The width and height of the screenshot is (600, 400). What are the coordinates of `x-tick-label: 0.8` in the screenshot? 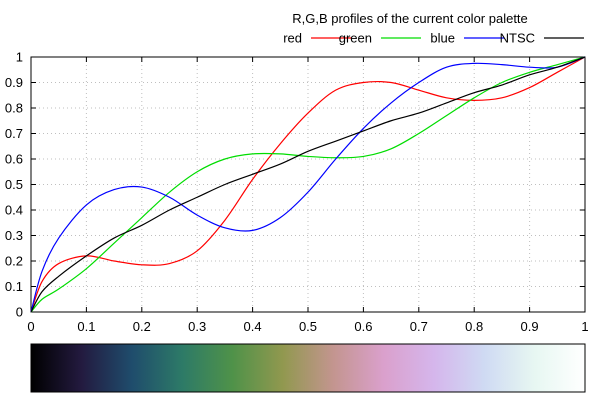 It's located at (474, 326).